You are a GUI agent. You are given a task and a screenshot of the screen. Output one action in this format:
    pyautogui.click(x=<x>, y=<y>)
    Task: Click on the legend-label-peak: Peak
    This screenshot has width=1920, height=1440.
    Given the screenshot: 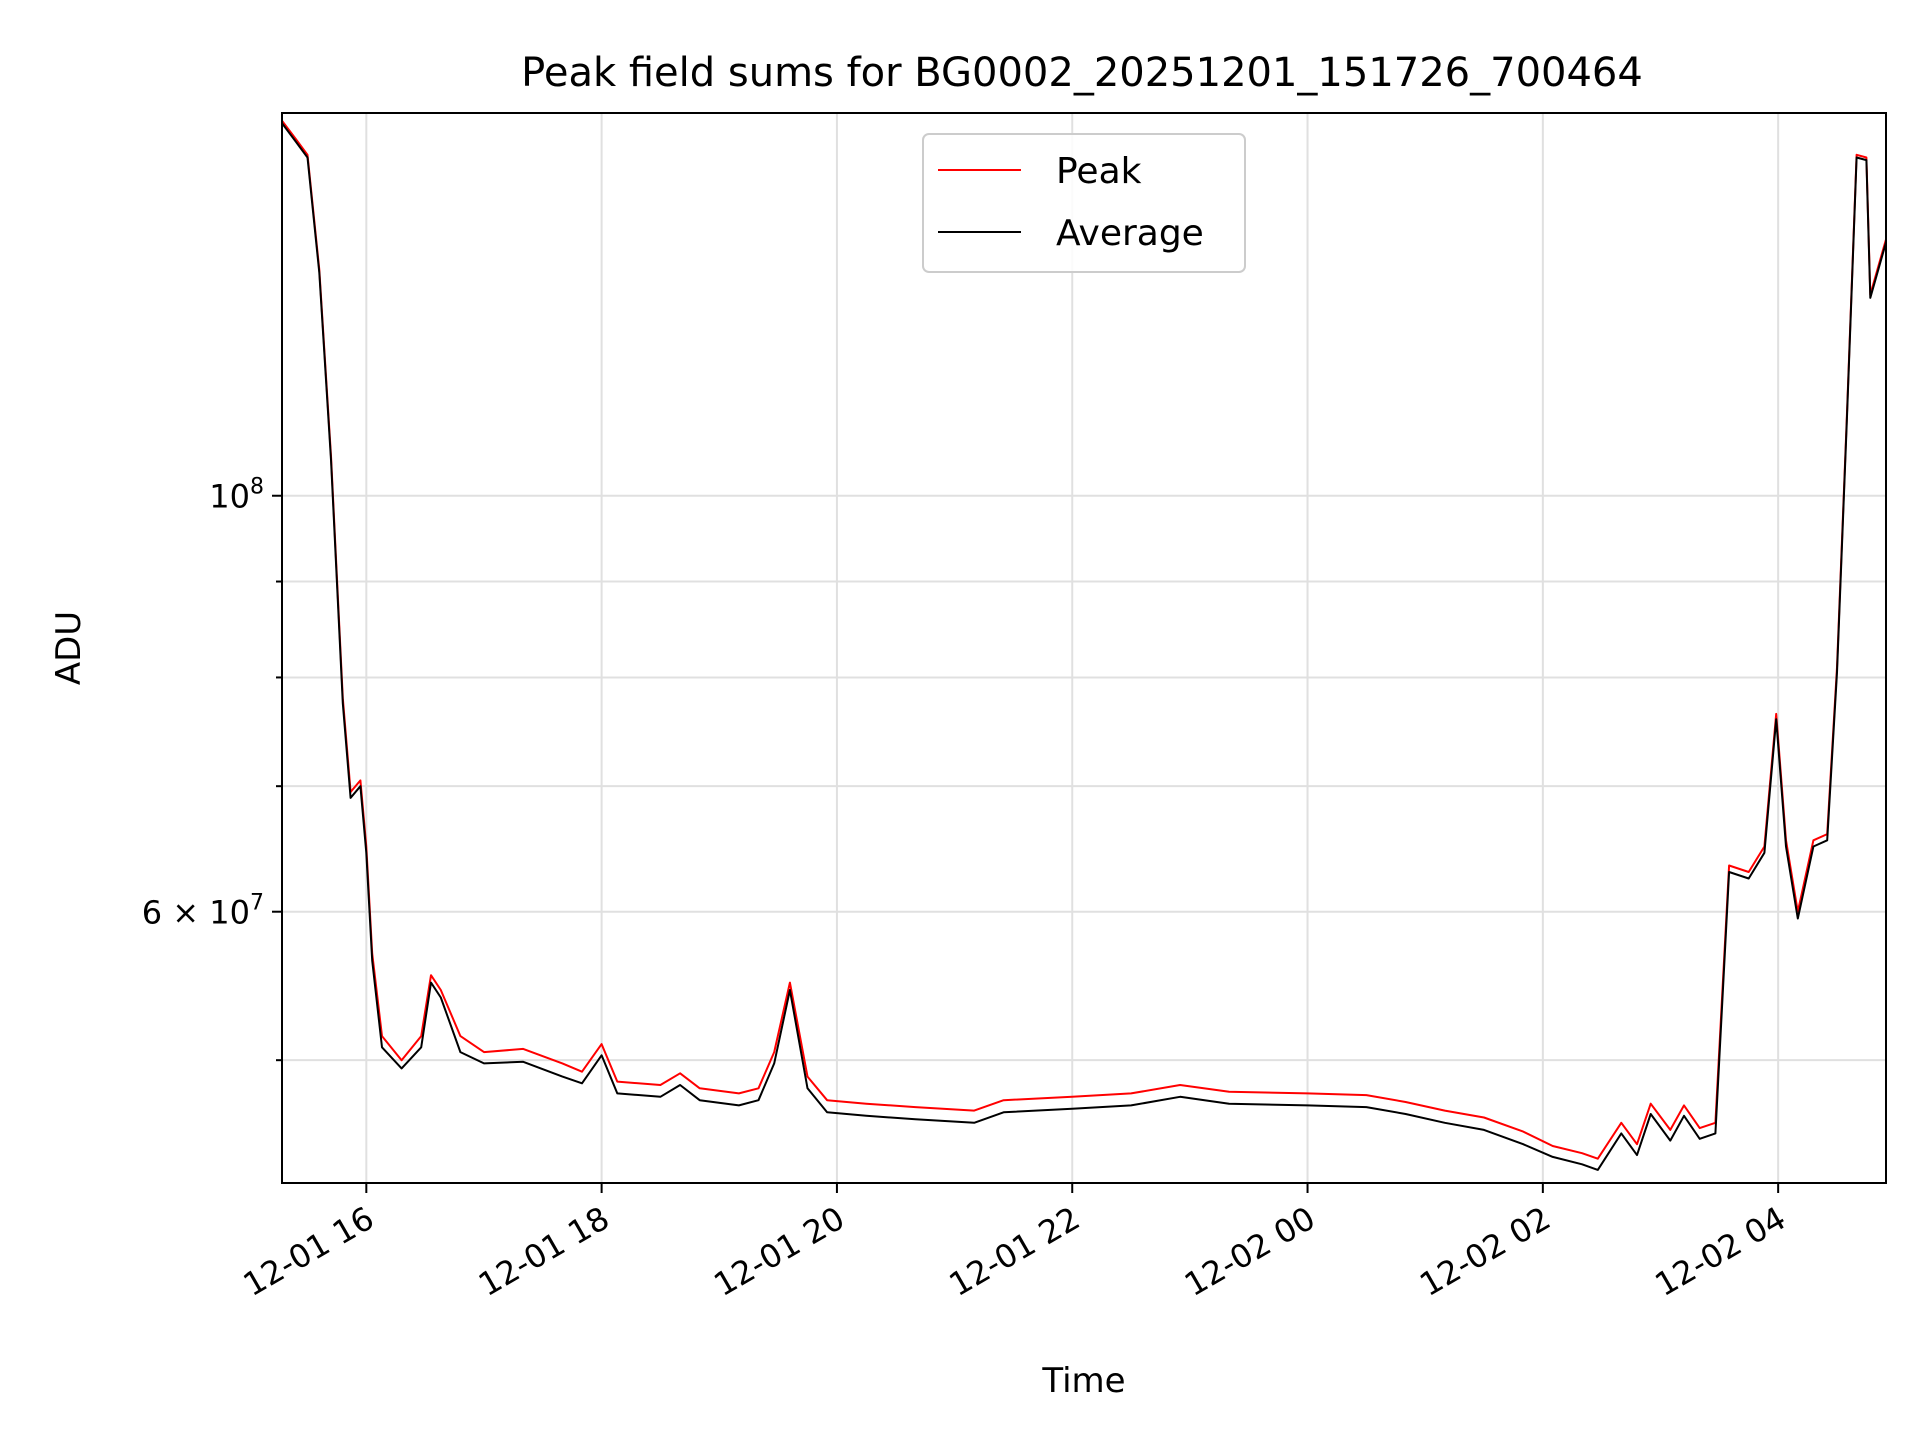 What is the action you would take?
    pyautogui.click(x=1099, y=171)
    